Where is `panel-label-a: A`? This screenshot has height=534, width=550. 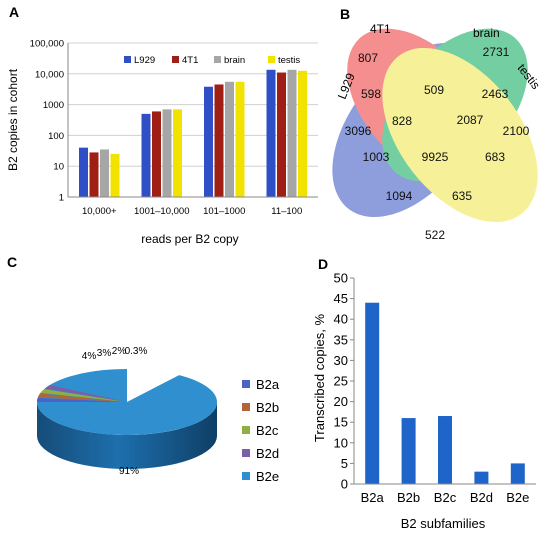 panel-label-a: A is located at coordinates (14, 12).